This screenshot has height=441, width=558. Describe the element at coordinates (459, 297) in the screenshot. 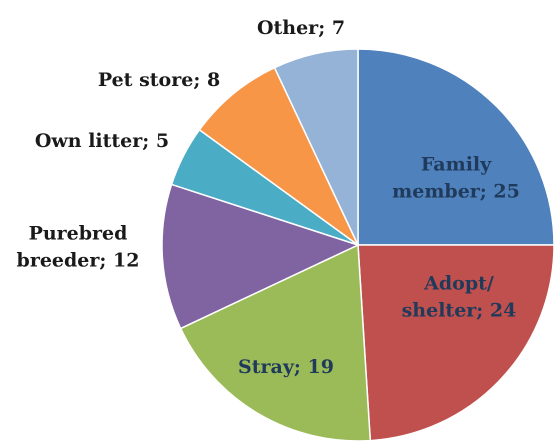

I see `pie-label-adopt-shelter: Adopt/shelter; 24` at that location.